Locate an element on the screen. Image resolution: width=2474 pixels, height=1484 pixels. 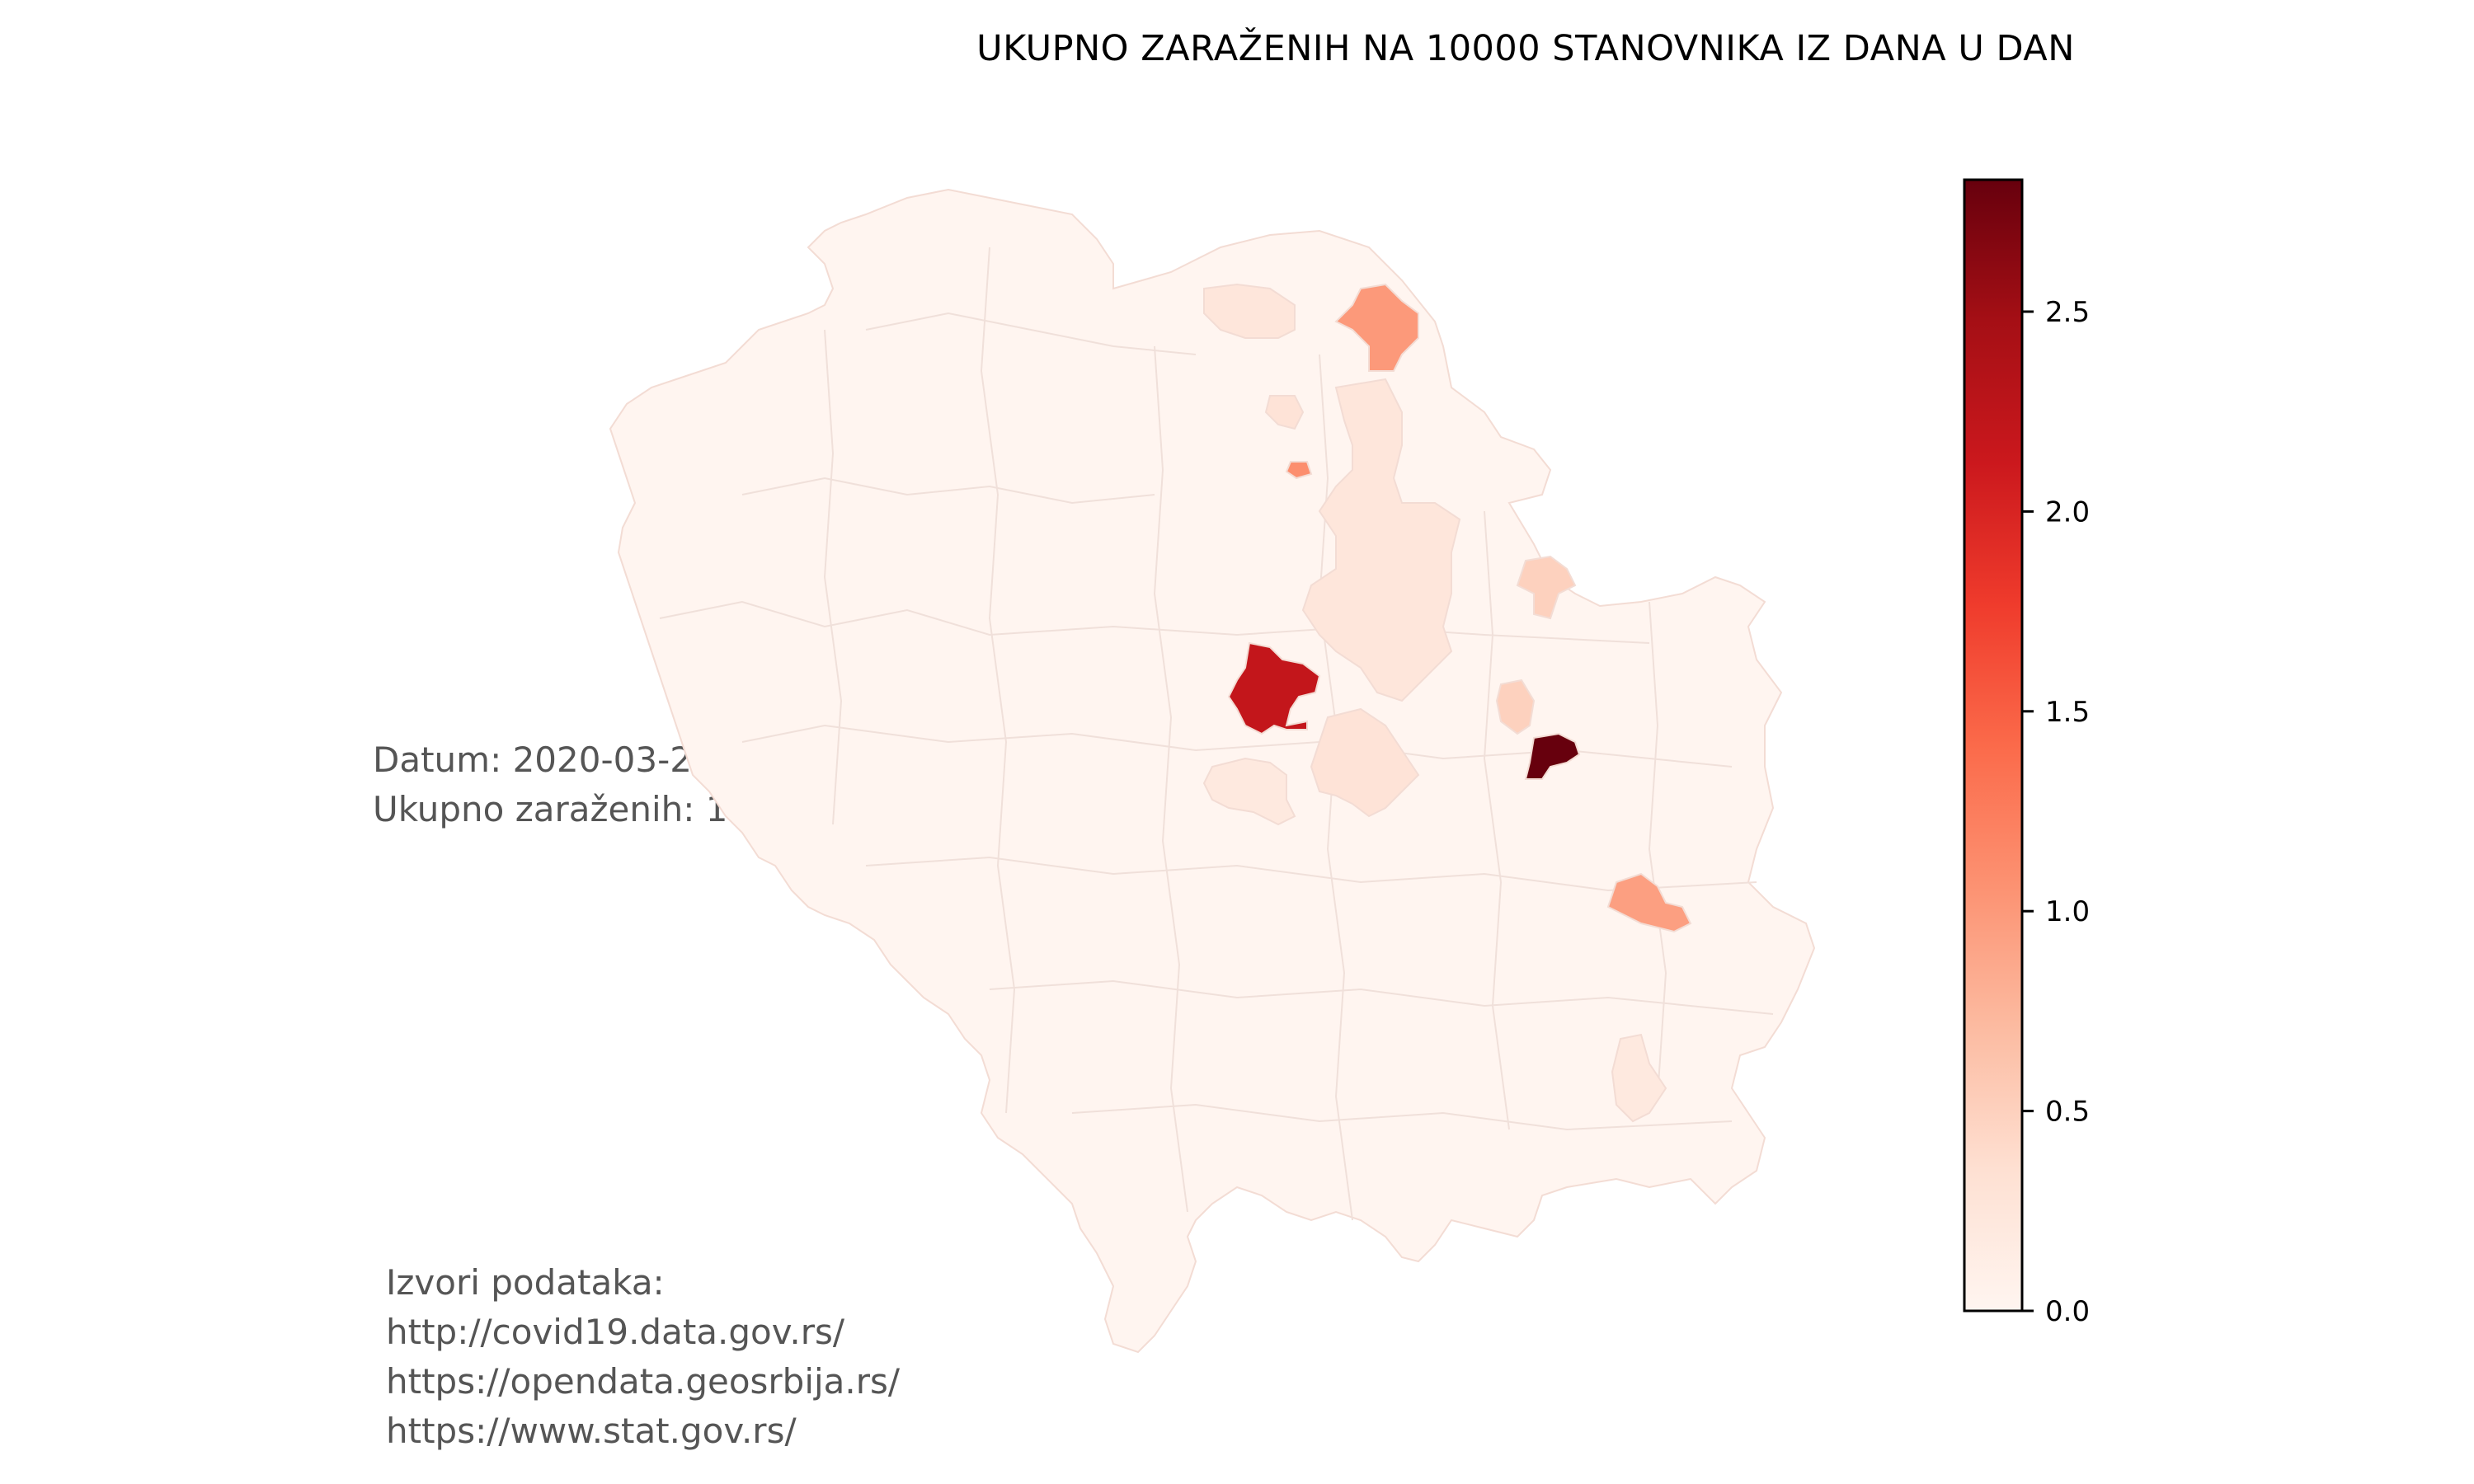
region-north-west is located at coordinates (1249, 311).